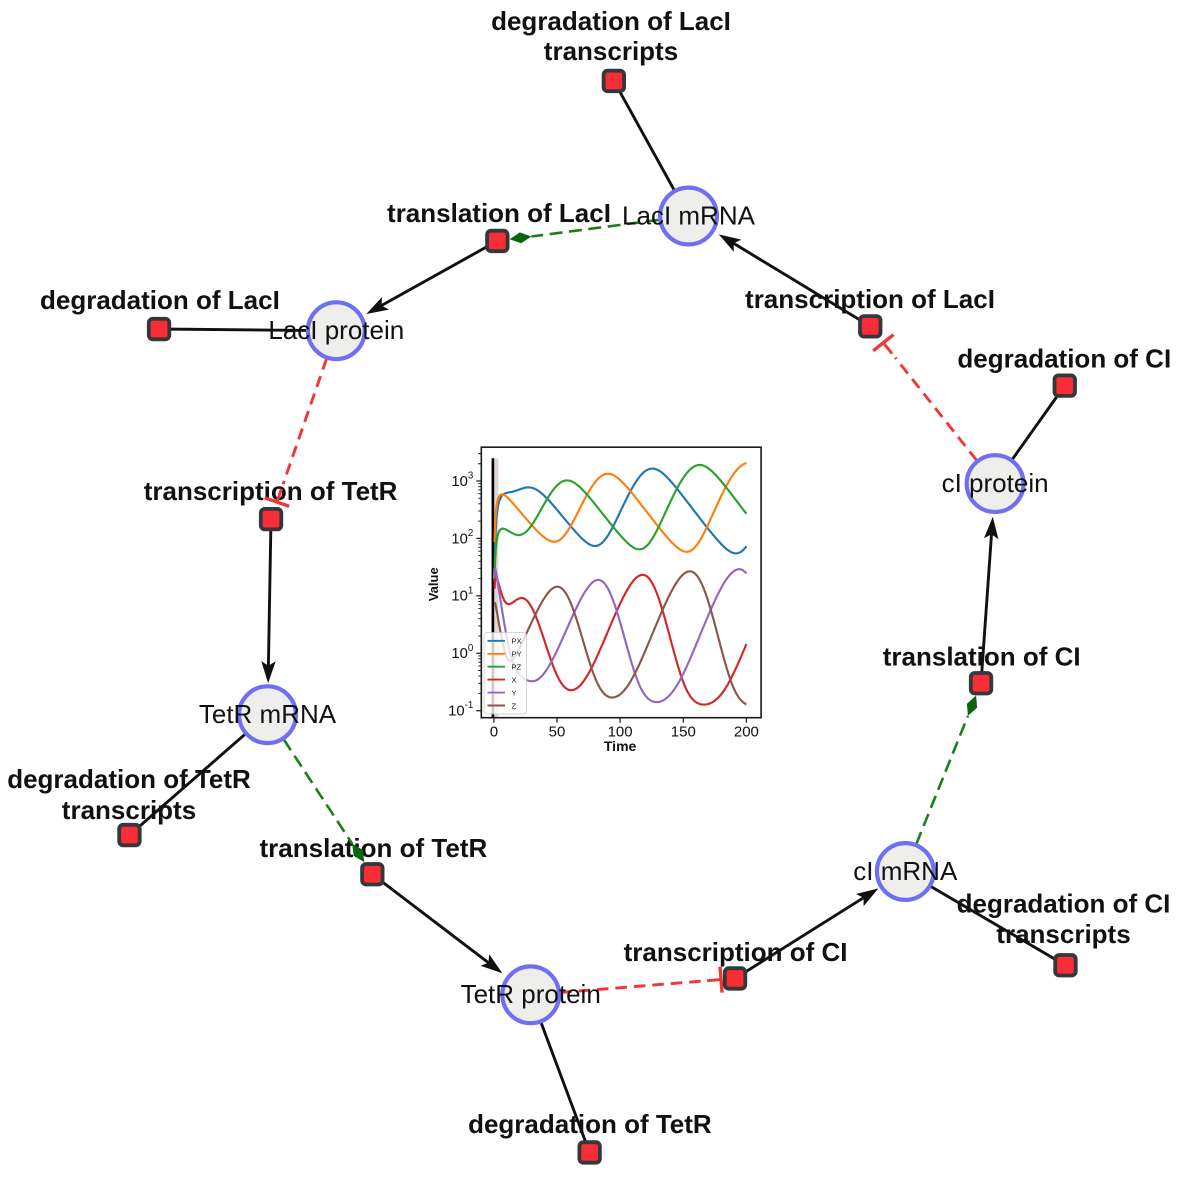 The height and width of the screenshot is (1200, 1189). Describe the element at coordinates (620, 746) in the screenshot. I see `svg-text: Time` at that location.